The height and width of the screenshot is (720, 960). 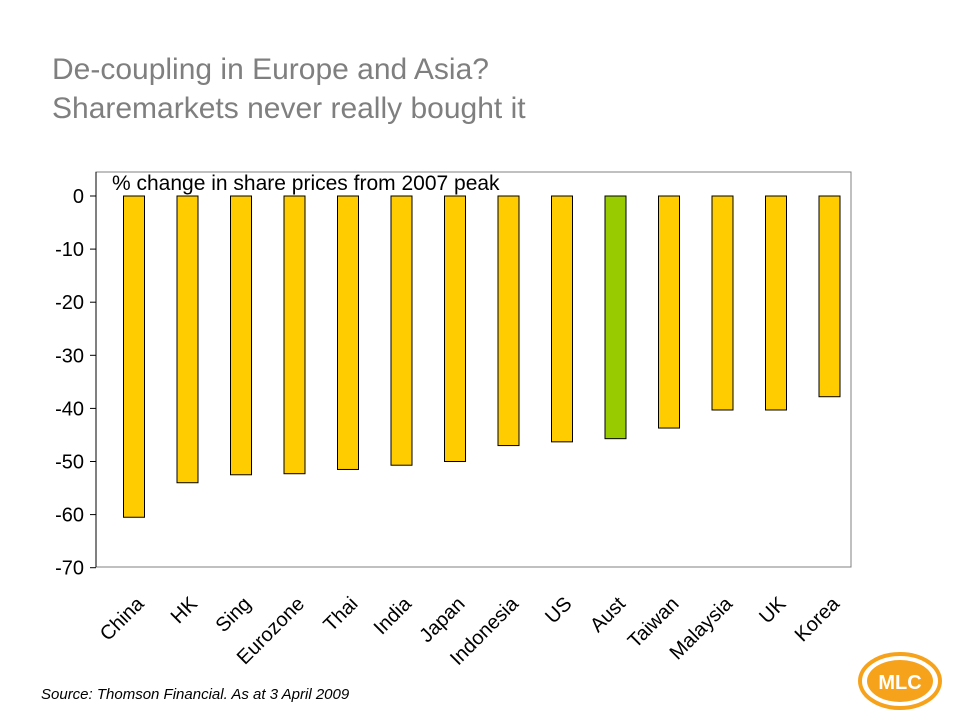 I want to click on bar-india, so click(x=401, y=330).